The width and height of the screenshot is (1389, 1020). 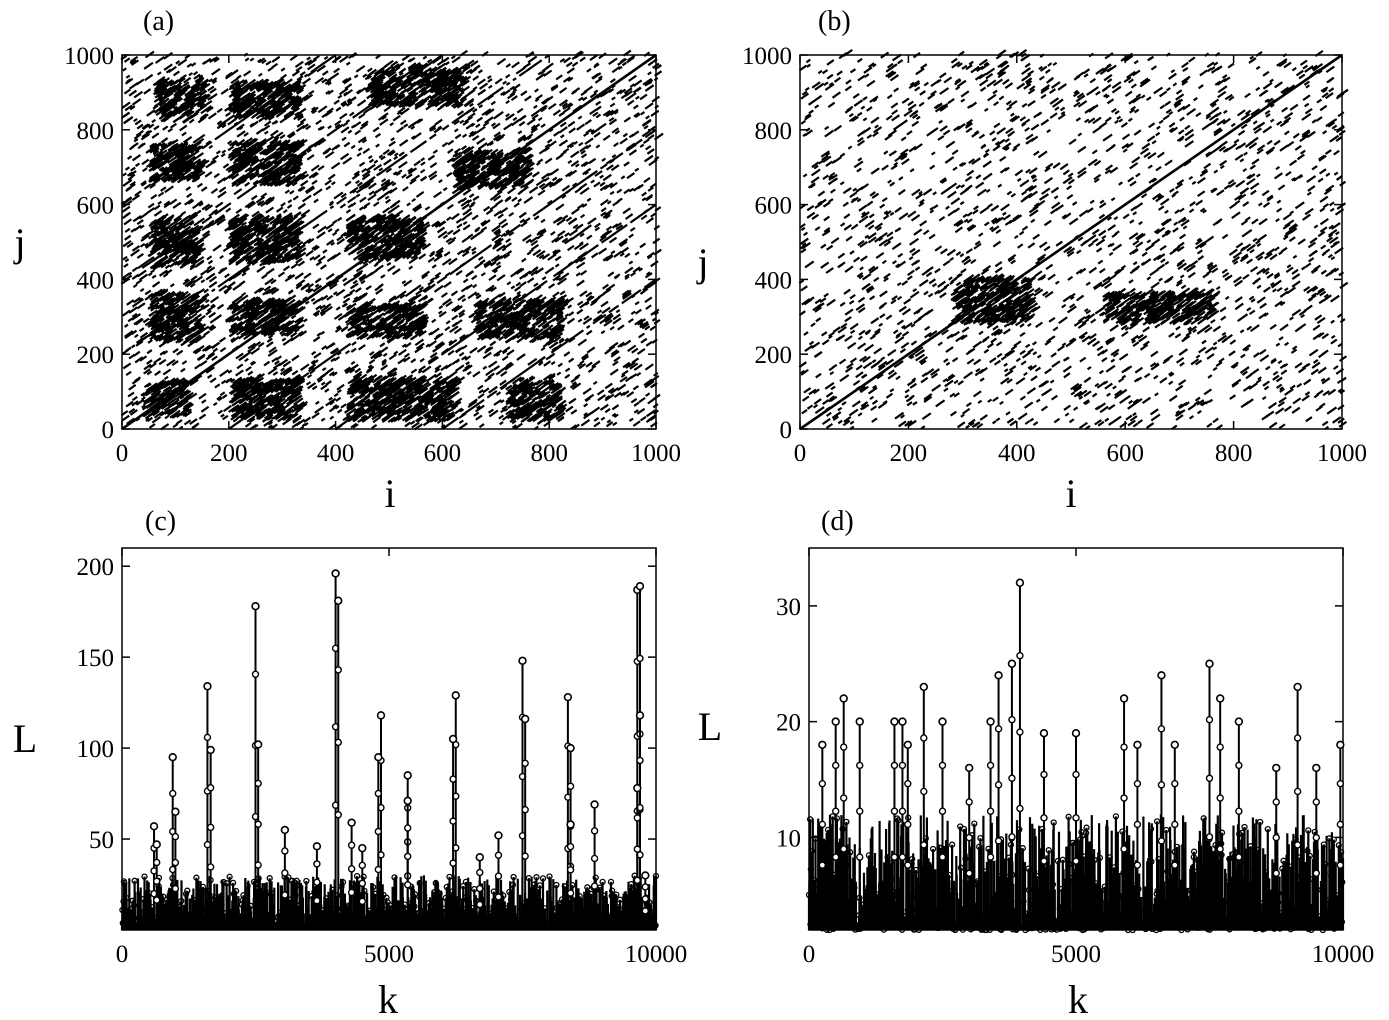 I want to click on y-tick-label: 150, so click(x=96, y=658).